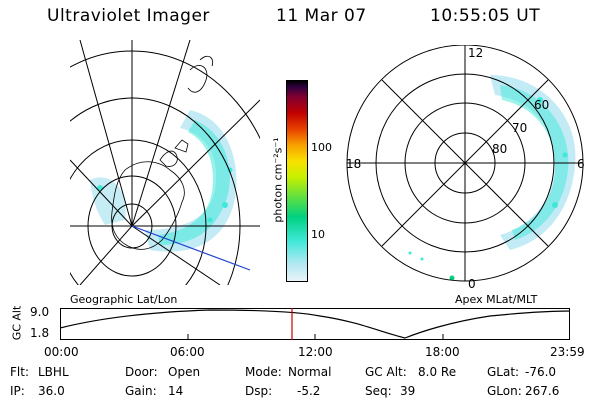 Image resolution: width=600 pixels, height=400 pixels. I want to click on footer-gcalt-val: 8.0 Re, so click(437, 372).